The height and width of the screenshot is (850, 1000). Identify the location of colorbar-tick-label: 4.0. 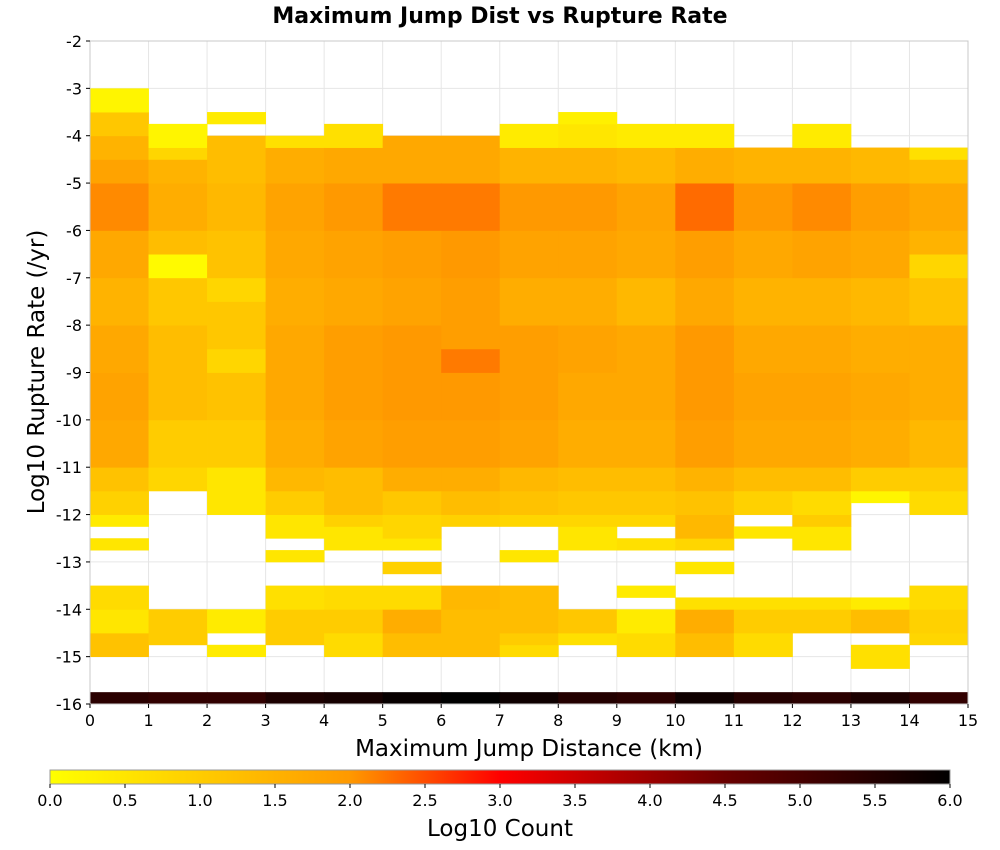
(649, 800).